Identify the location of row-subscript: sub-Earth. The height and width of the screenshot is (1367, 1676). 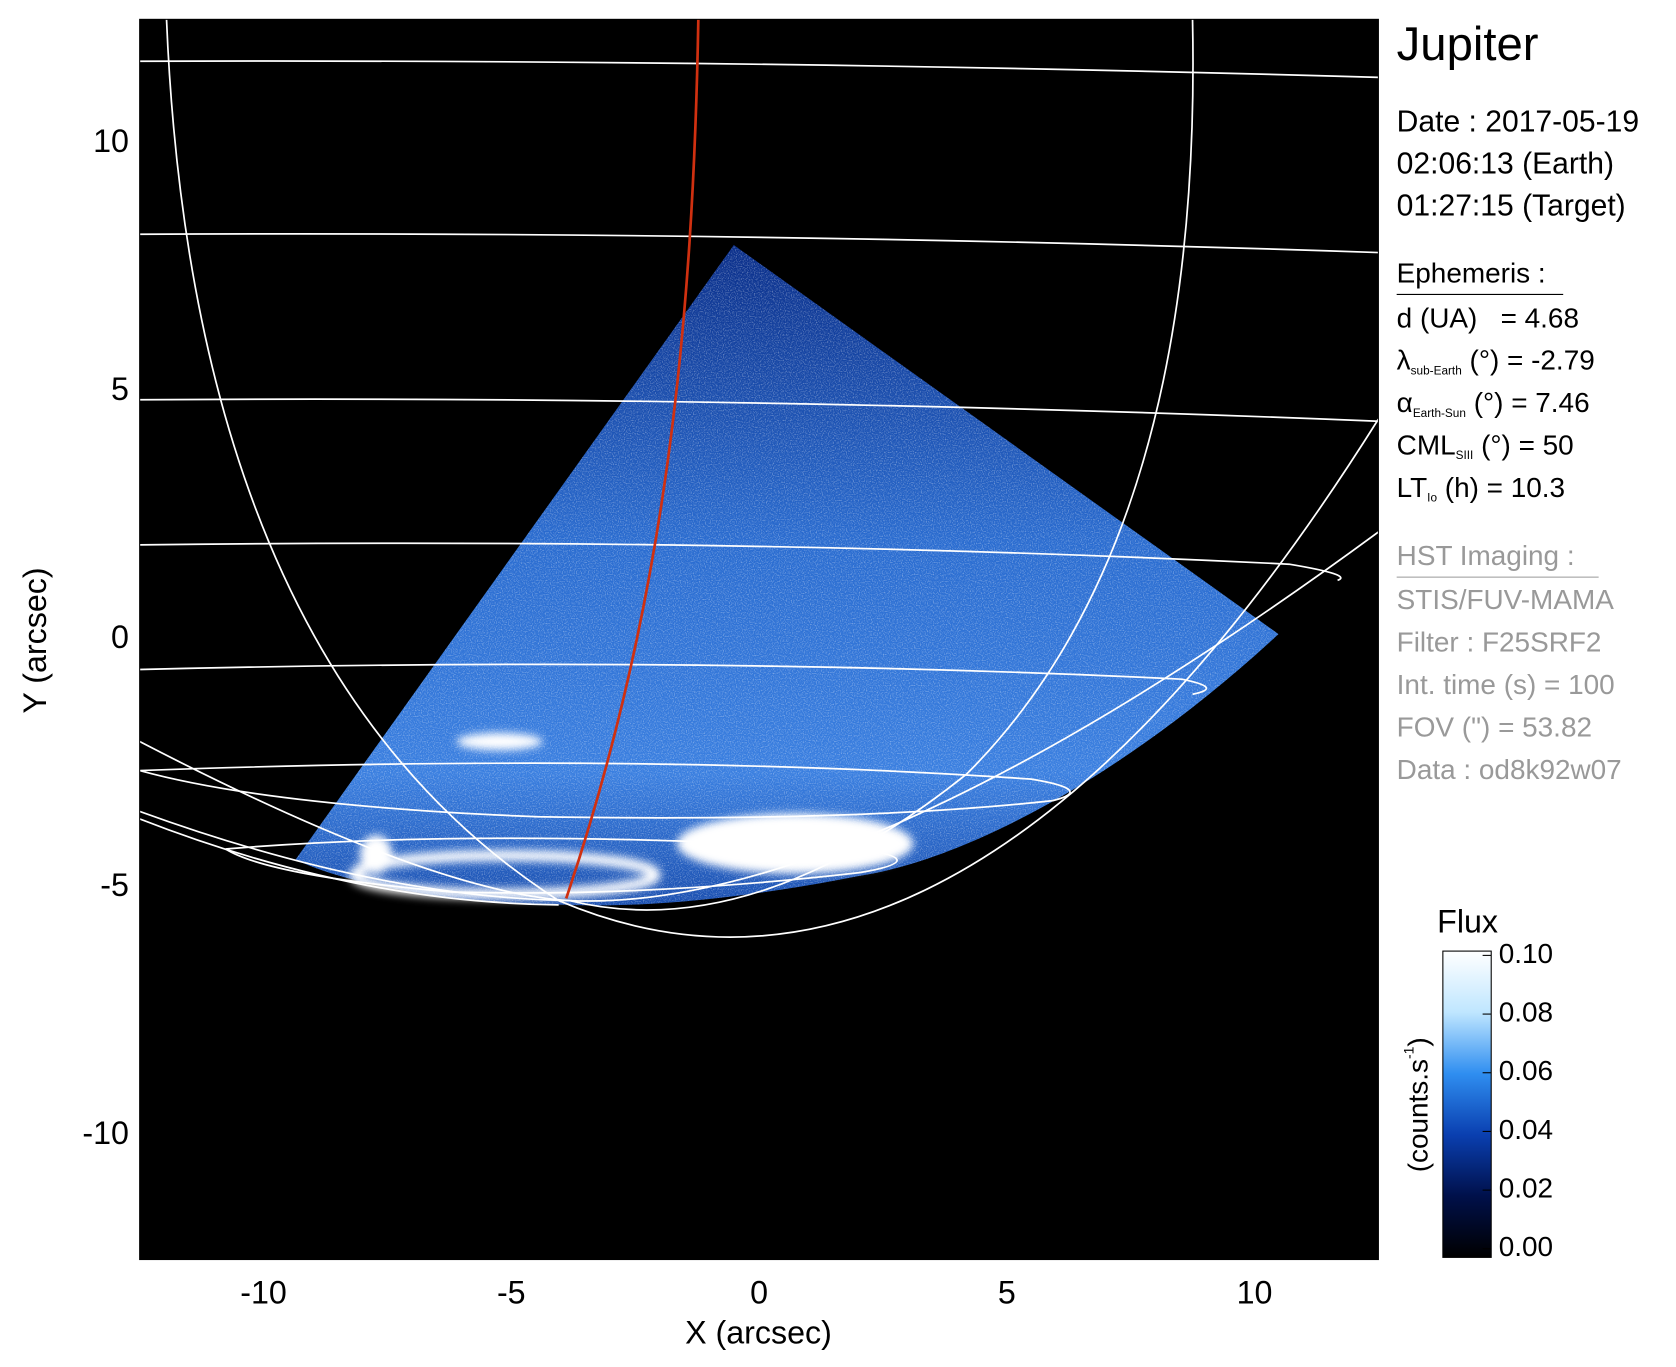
(1436, 370).